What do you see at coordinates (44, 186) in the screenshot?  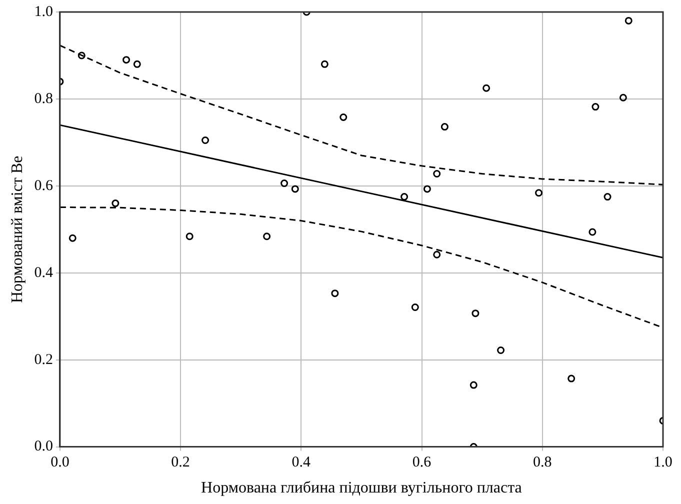 I see `y-tick-label: 0.6` at bounding box center [44, 186].